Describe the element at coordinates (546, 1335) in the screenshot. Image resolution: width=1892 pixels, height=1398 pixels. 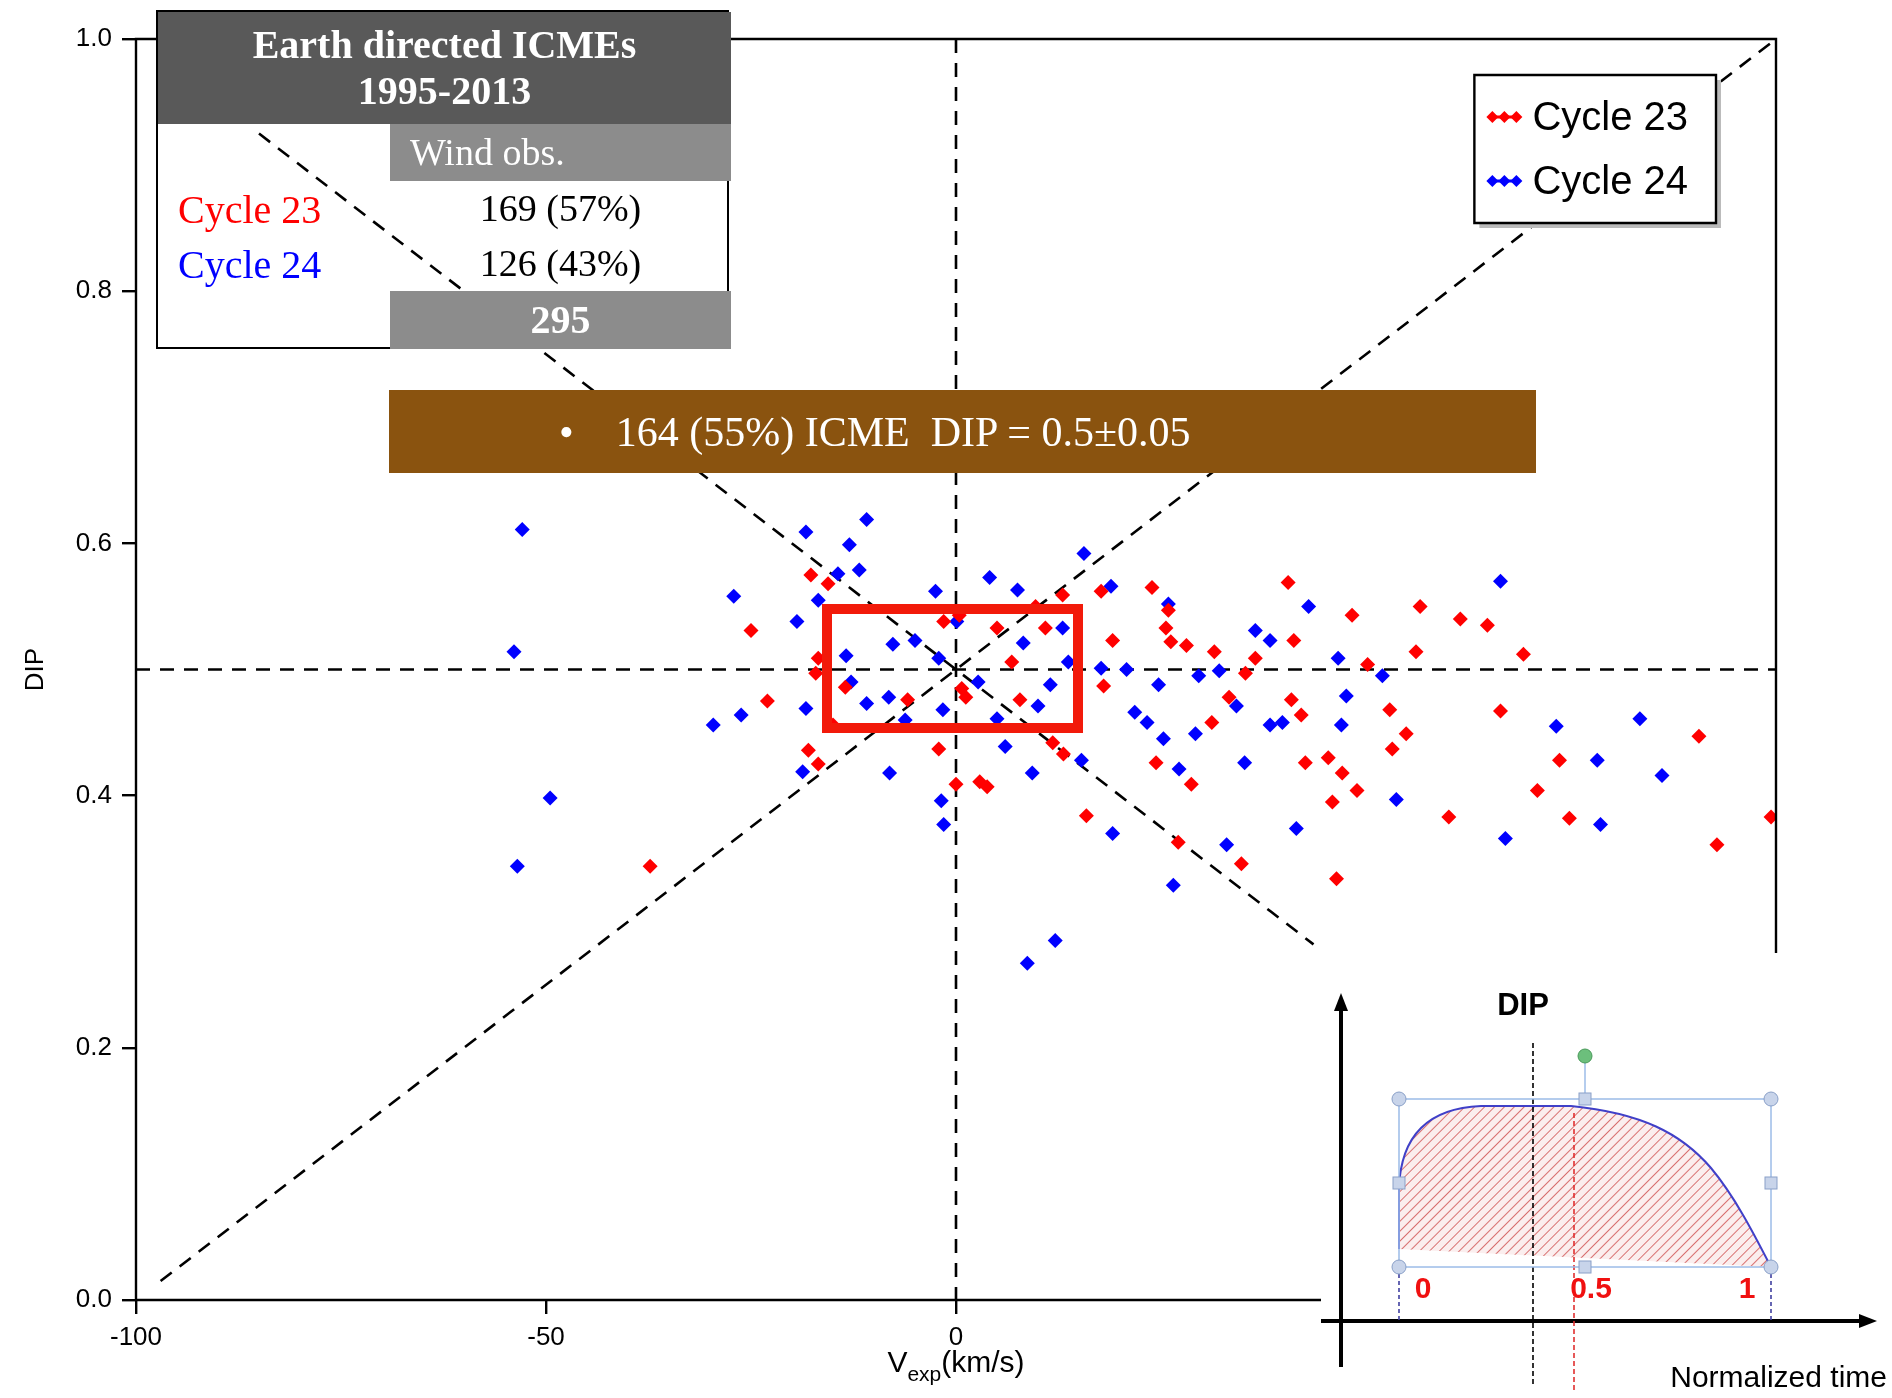
I see `x-tick-label: -50` at that location.